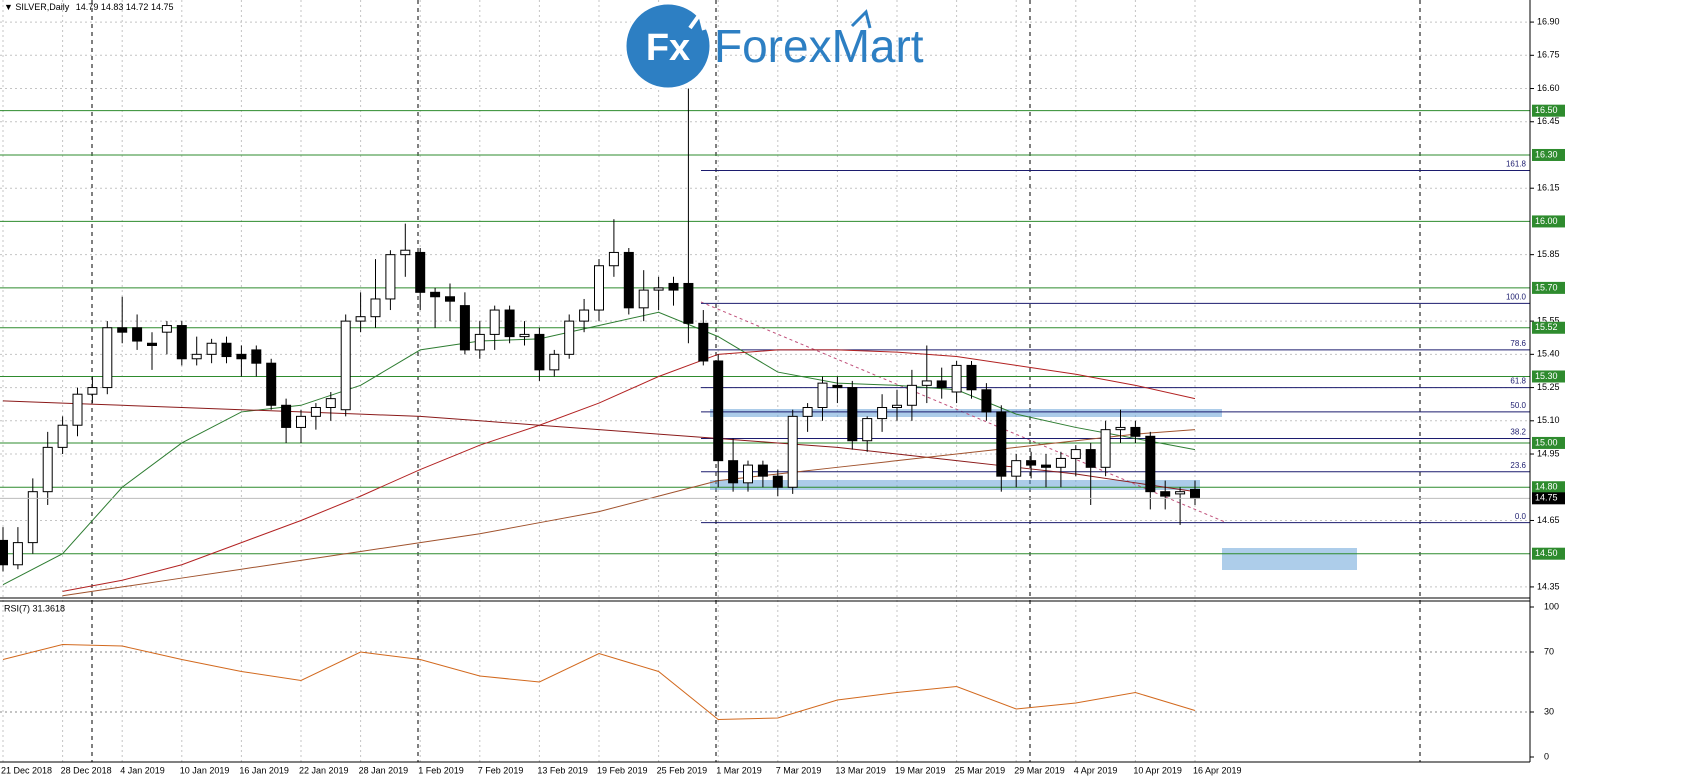 This screenshot has width=1685, height=781. Describe the element at coordinates (799, 770) in the screenshot. I see `x-tick-label: 7 Mar 2019` at that location.